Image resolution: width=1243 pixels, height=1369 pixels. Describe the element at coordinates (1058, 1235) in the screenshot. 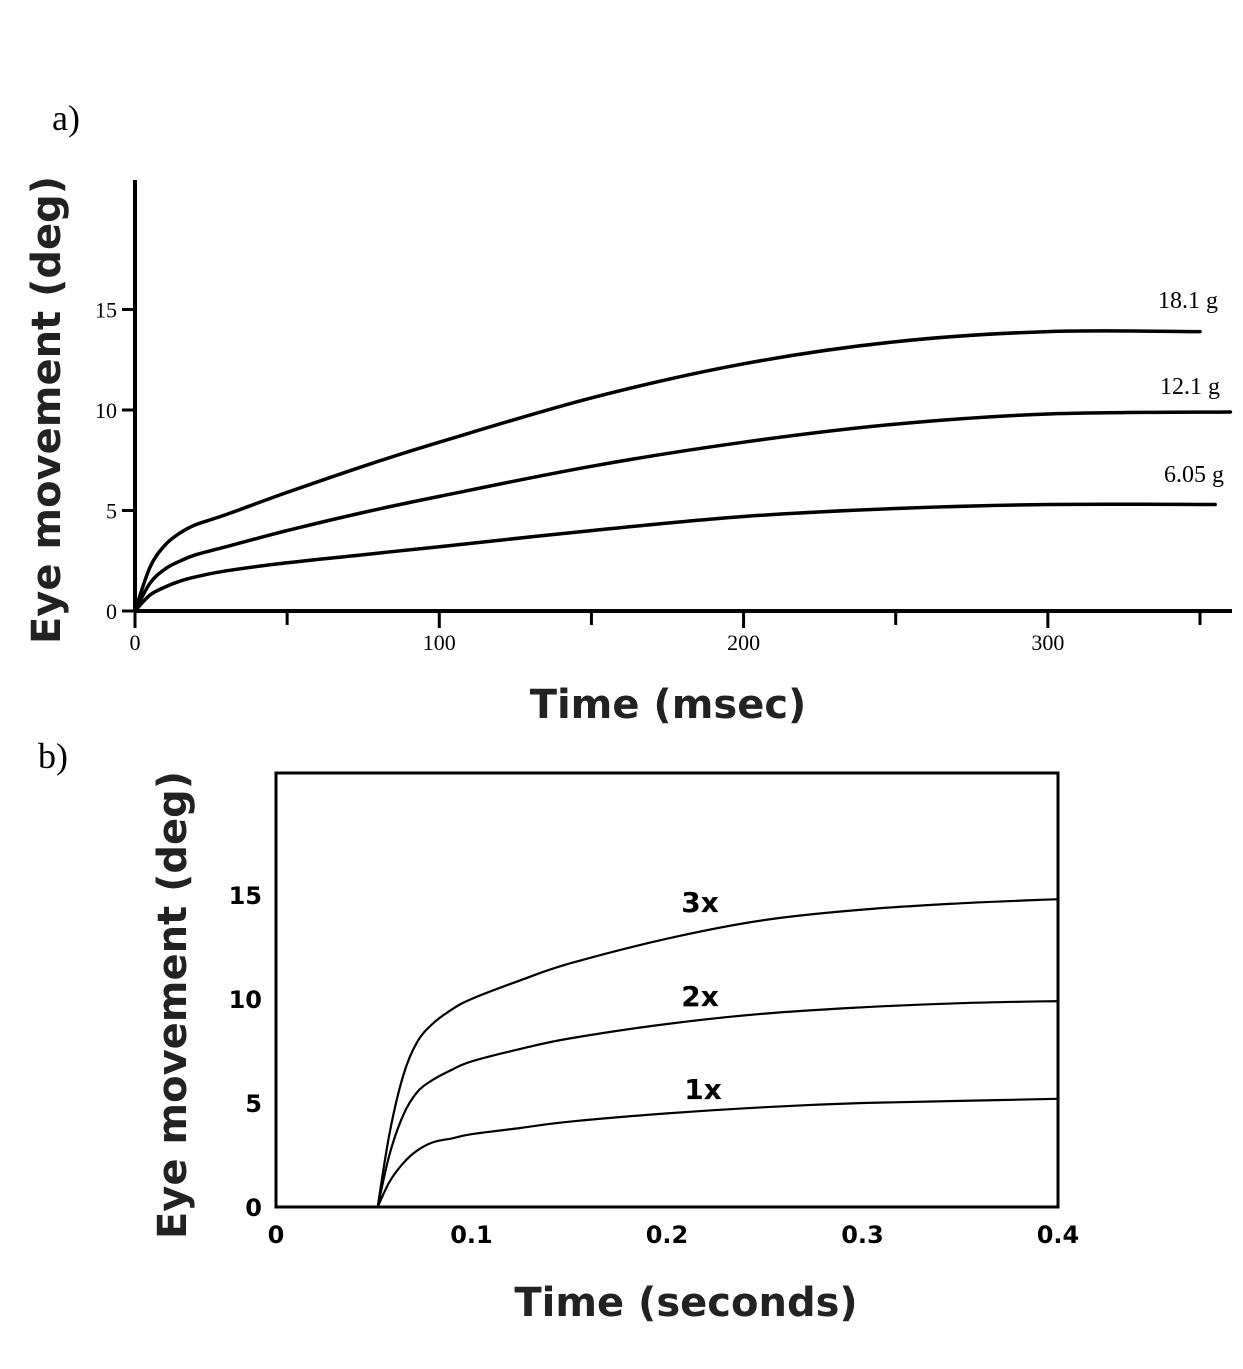

I see `chart-b-x-tick-label: 0.4` at that location.